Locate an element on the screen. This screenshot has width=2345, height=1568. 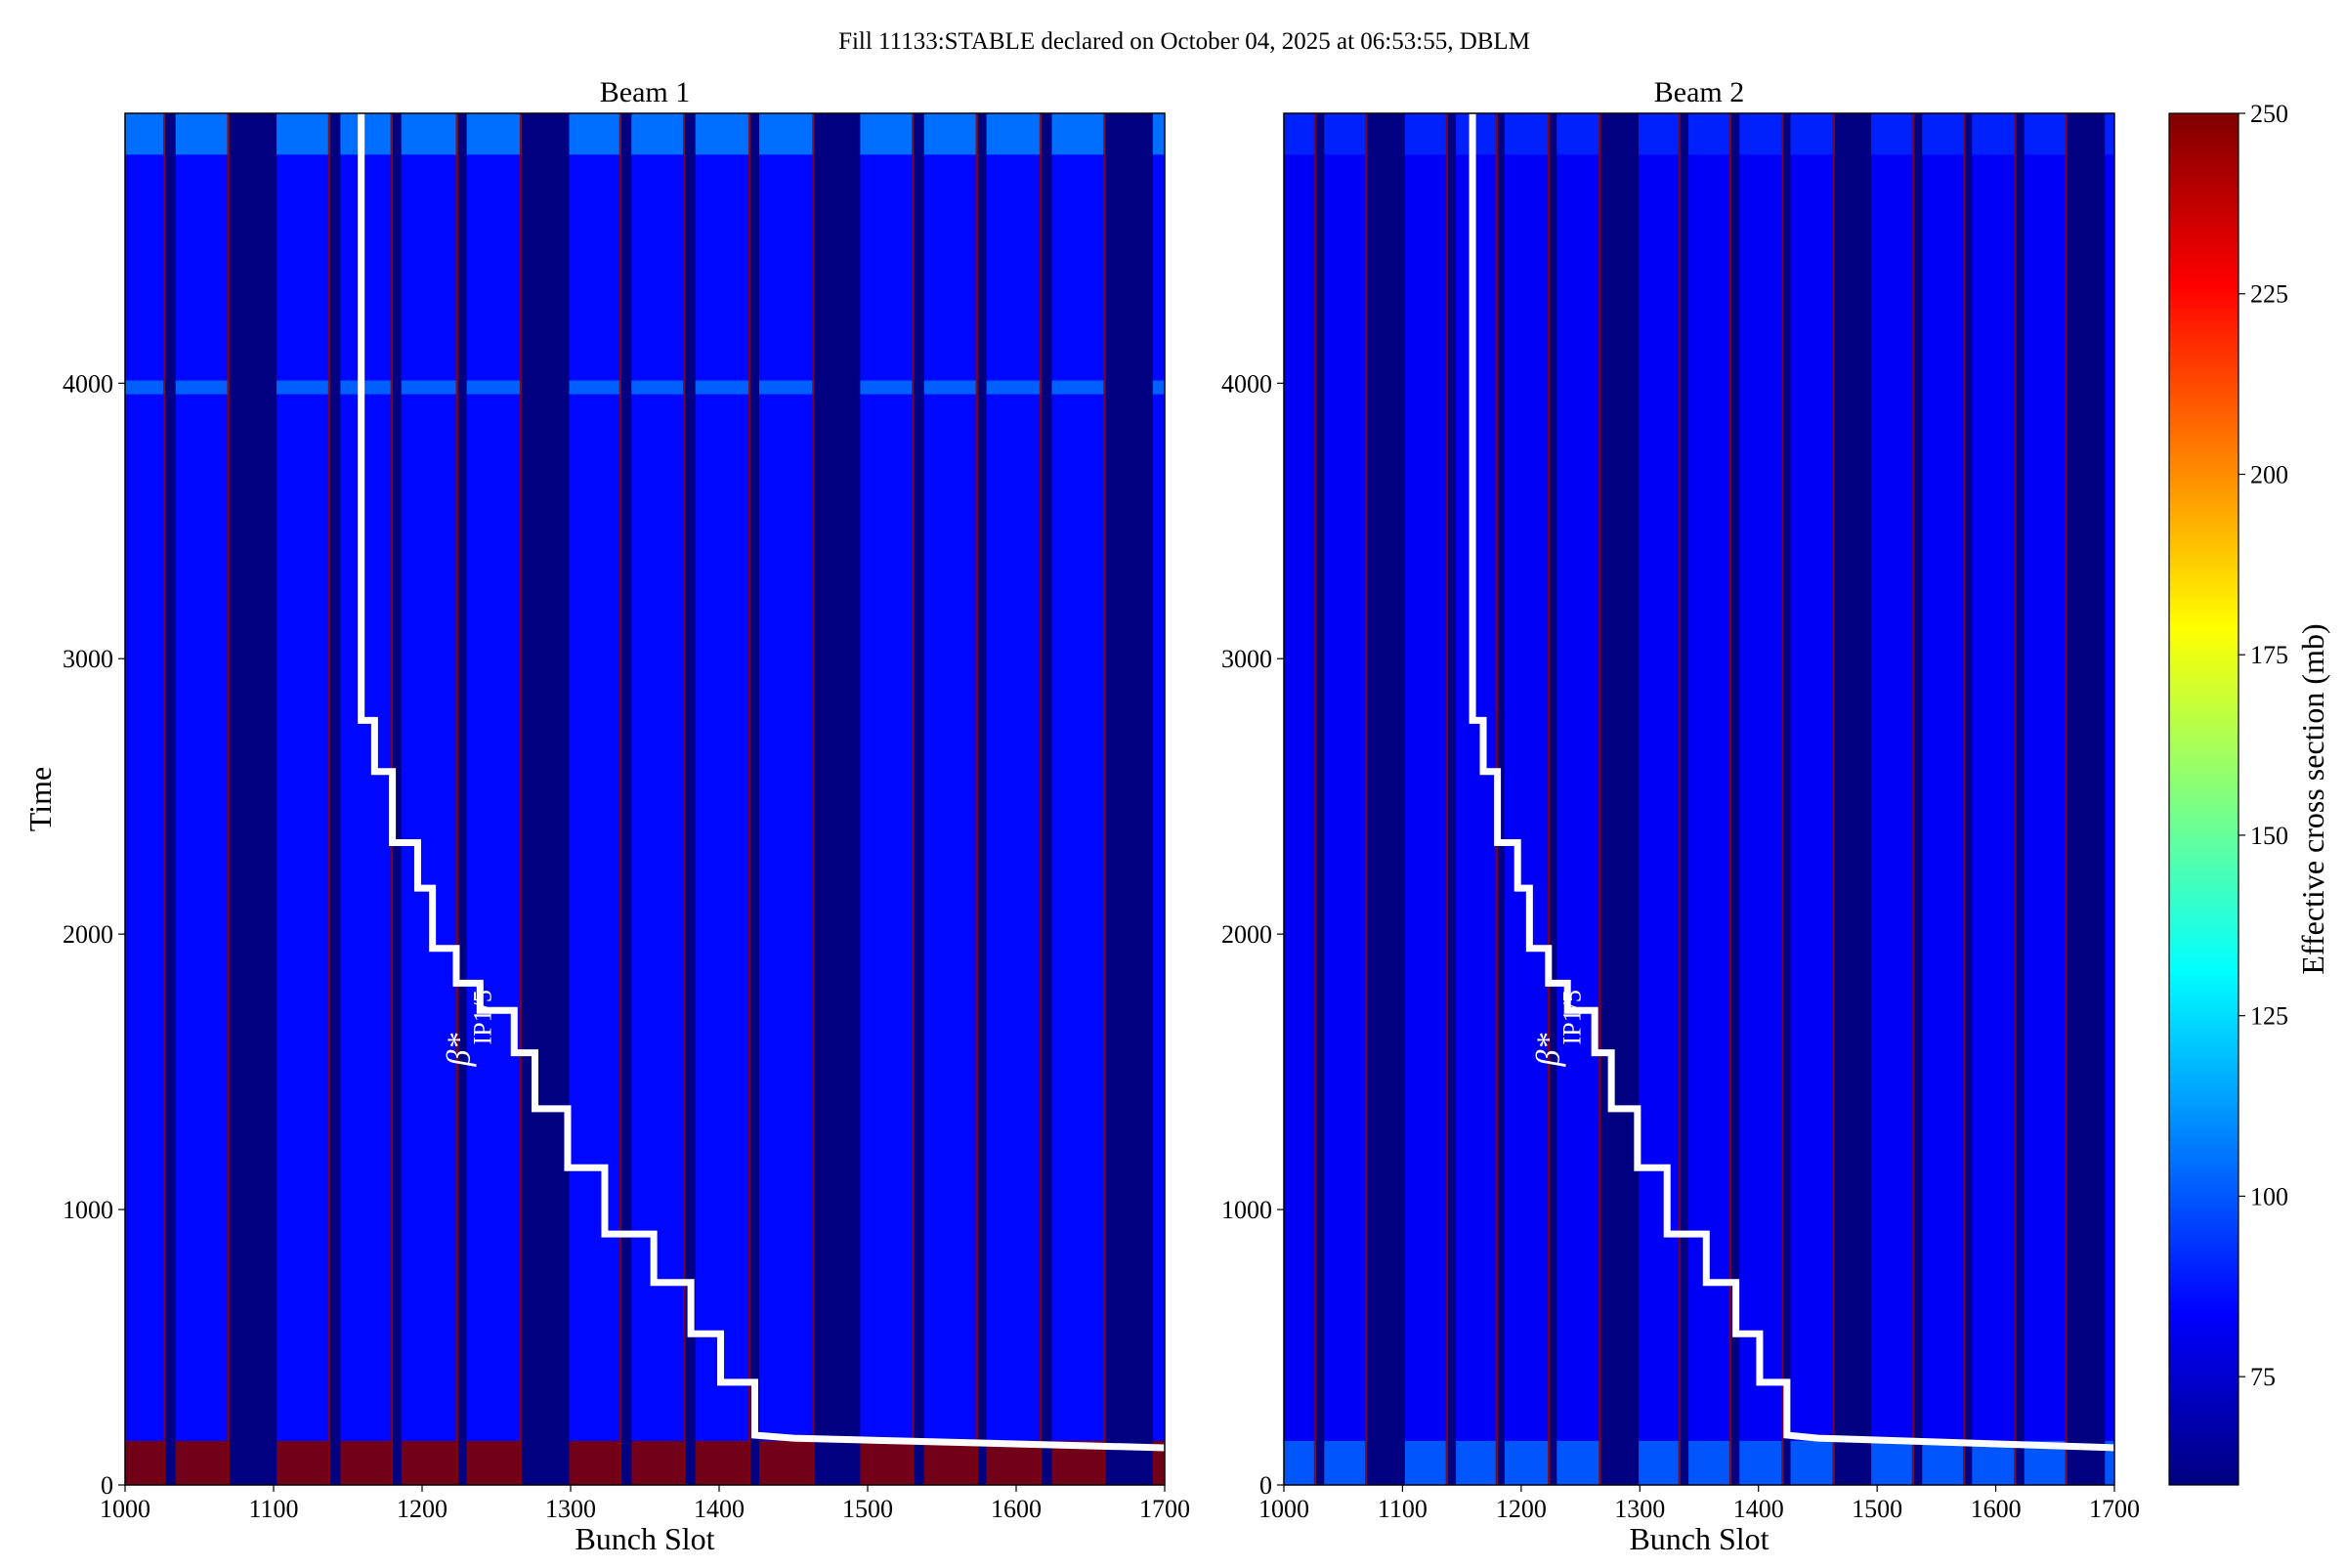
x-tick-label: 1600 is located at coordinates (1996, 1509).